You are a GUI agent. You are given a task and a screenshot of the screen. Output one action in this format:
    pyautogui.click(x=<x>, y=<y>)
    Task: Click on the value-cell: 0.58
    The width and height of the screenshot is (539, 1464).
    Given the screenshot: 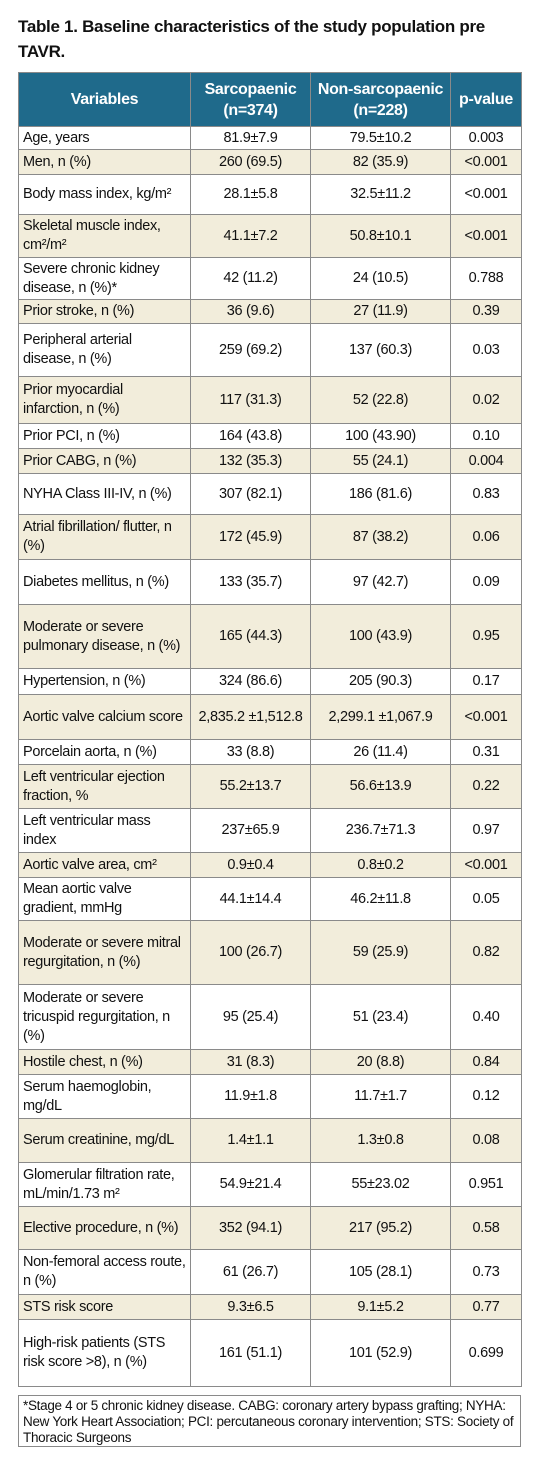 What is the action you would take?
    pyautogui.click(x=486, y=1228)
    